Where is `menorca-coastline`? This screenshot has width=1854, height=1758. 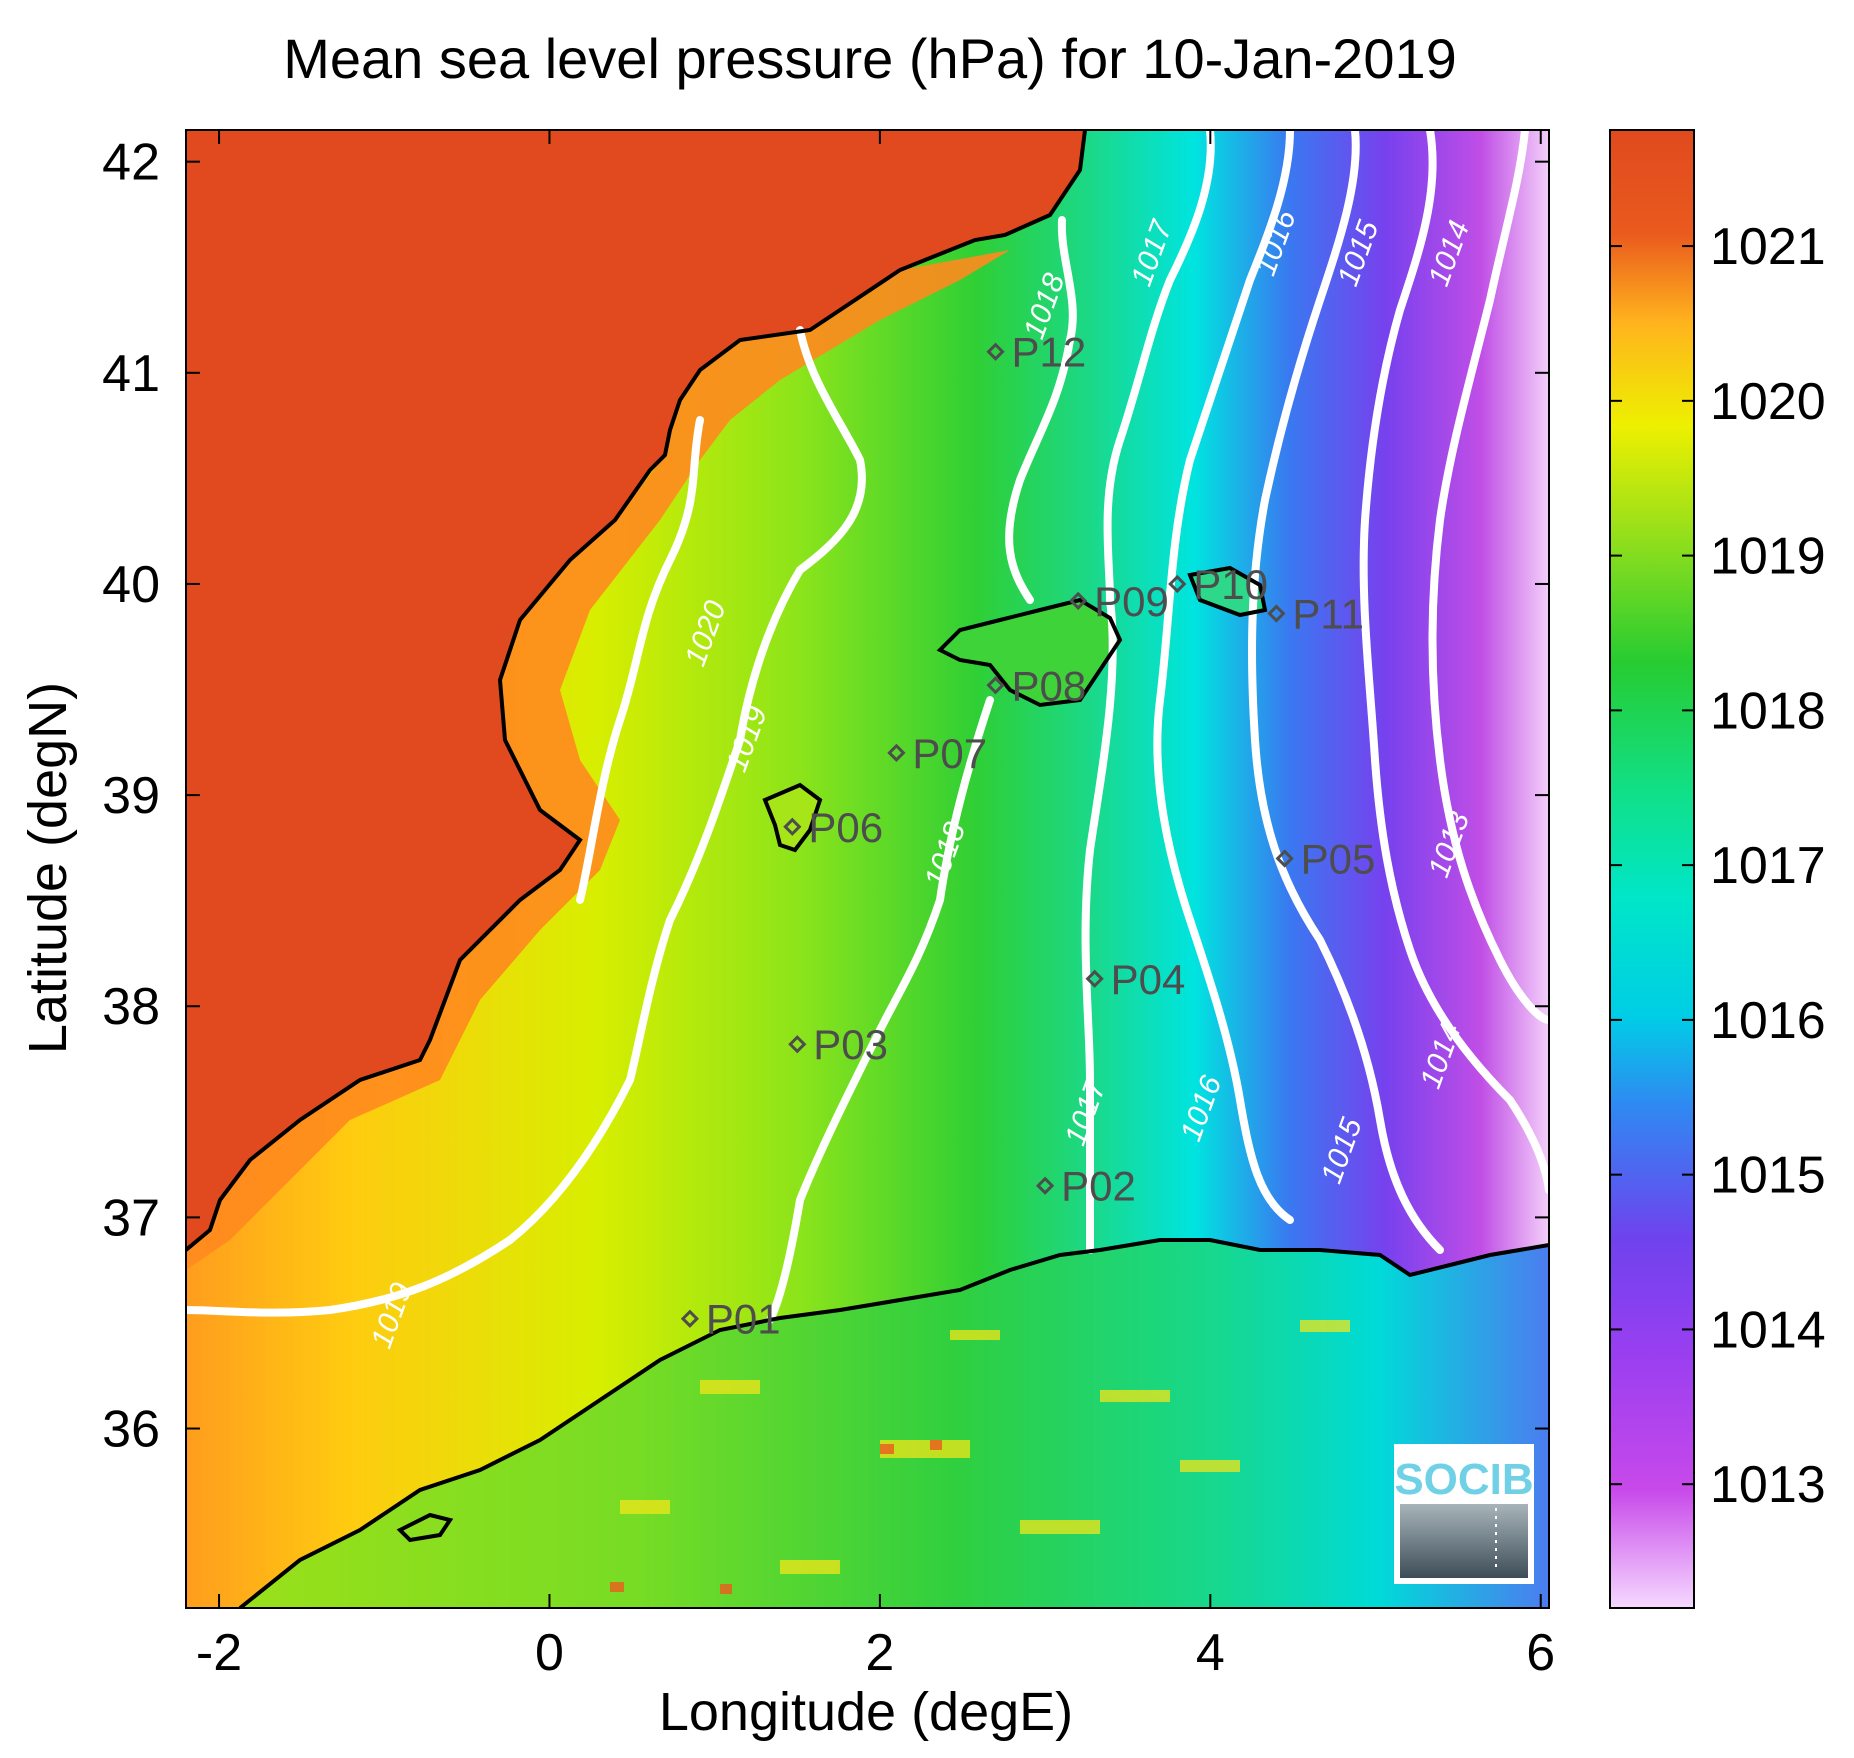
menorca-coastline is located at coordinates (1227, 591).